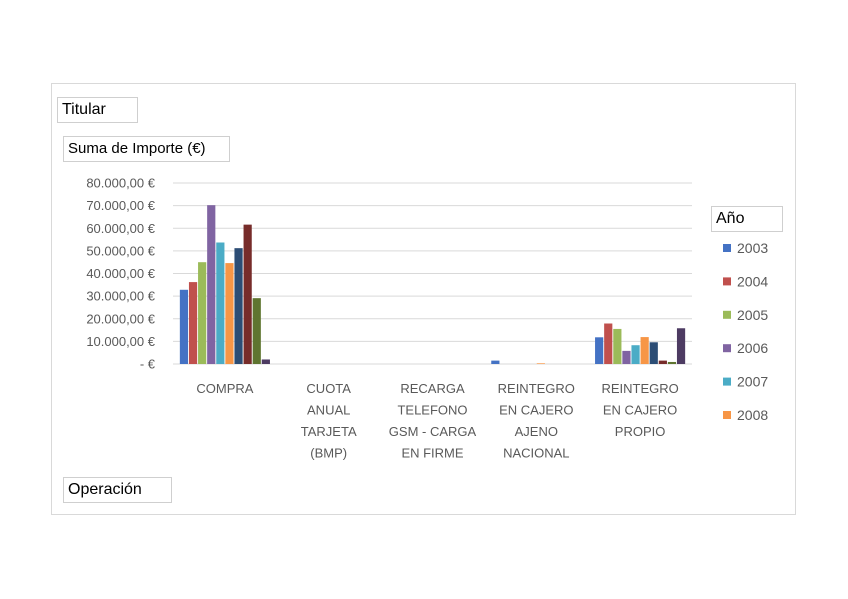 This screenshot has height=599, width=848. I want to click on y-tick-label: - €, so click(148, 364).